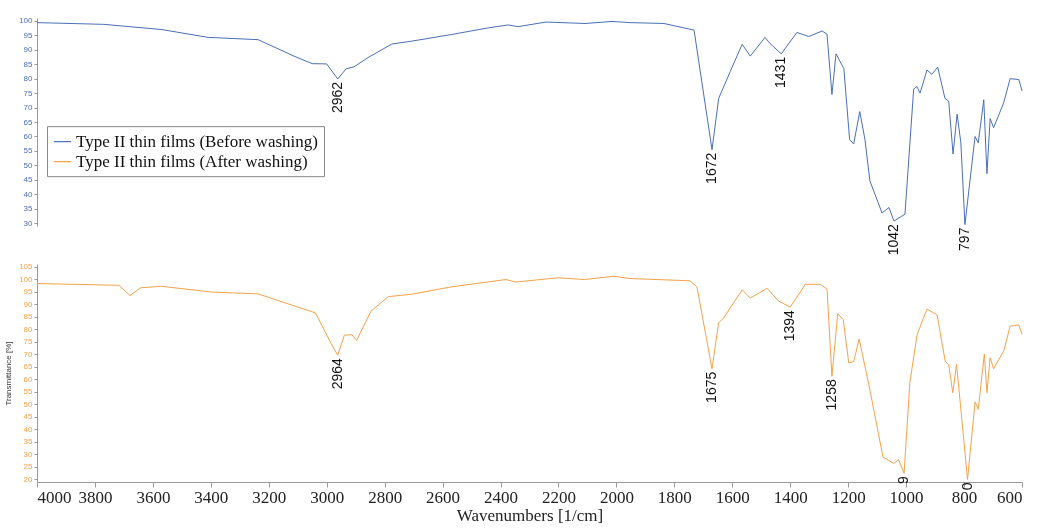 The width and height of the screenshot is (1041, 532). What do you see at coordinates (385, 497) in the screenshot?
I see `x-tick-label: 2800` at bounding box center [385, 497].